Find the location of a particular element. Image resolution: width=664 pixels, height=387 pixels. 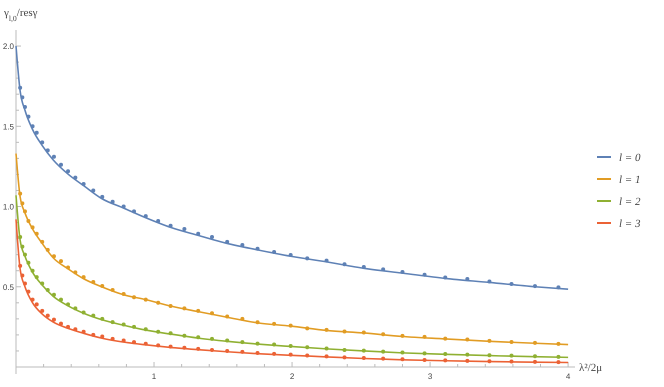

legend-label: l = 0 is located at coordinates (630, 158).